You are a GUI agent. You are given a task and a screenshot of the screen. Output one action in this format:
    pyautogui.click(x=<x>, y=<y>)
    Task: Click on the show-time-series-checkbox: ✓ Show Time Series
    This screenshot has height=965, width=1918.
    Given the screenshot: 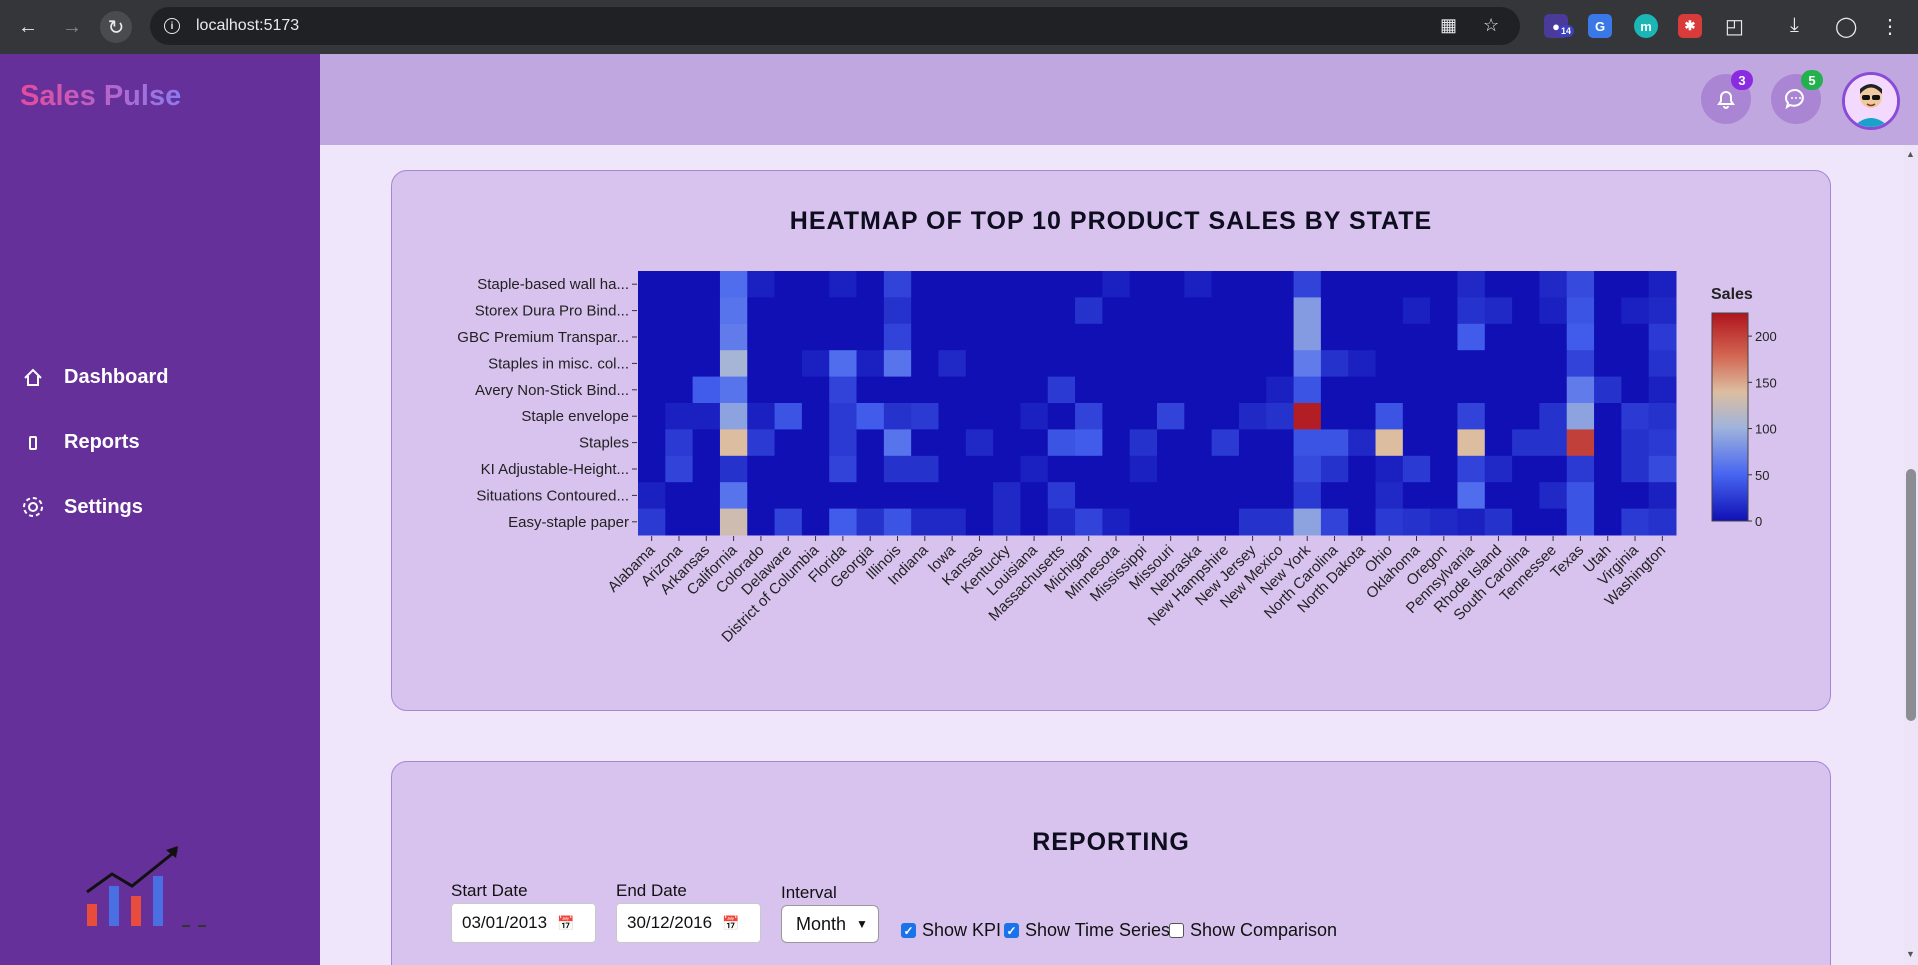 What is the action you would take?
    pyautogui.click(x=1087, y=930)
    